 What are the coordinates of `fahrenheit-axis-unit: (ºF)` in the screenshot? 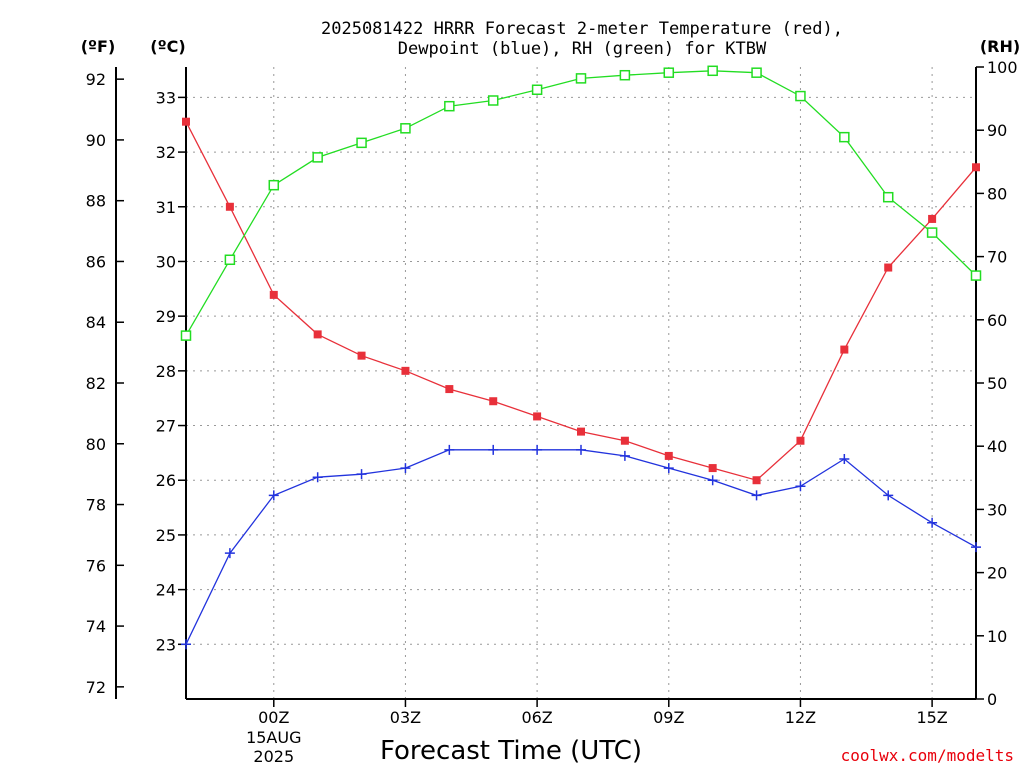 It's located at (98, 46).